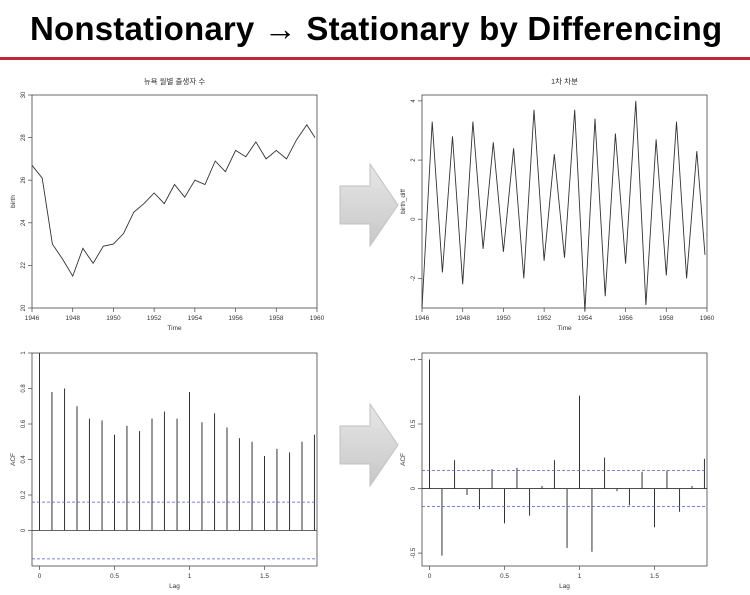  I want to click on acf-y-tick-label: 0.2, so click(24, 494).